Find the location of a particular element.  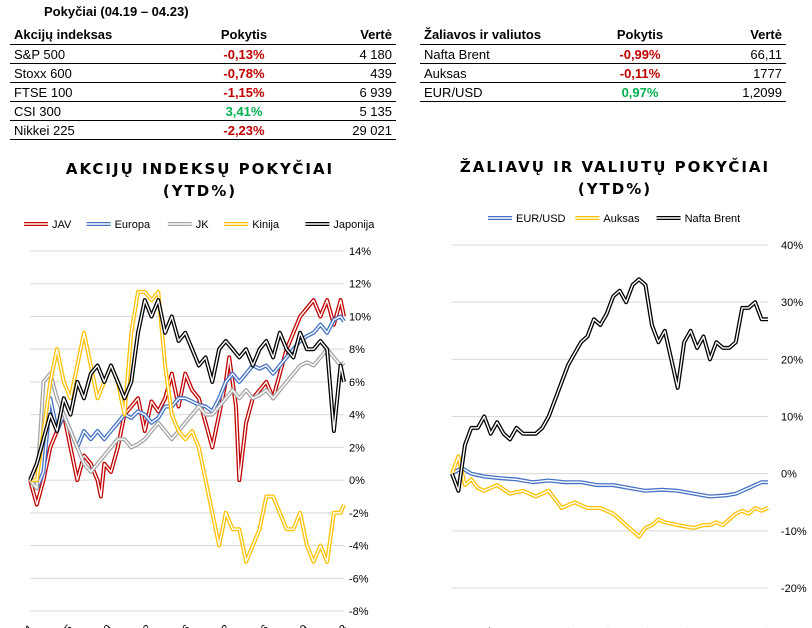

stocks-row: CSI 300 3,41% 5 135 is located at coordinates (203, 111).